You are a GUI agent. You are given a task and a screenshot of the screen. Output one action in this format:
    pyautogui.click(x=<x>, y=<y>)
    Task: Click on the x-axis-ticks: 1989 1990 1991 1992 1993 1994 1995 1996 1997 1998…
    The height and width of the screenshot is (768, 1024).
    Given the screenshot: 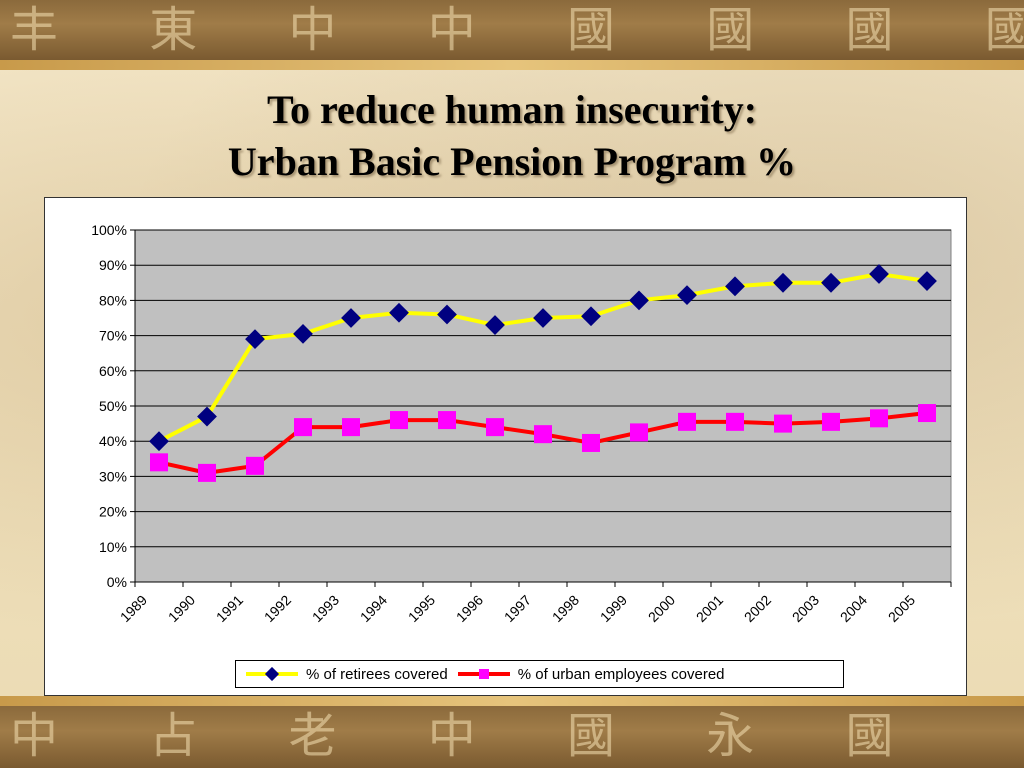 What is the action you would take?
    pyautogui.click(x=534, y=603)
    